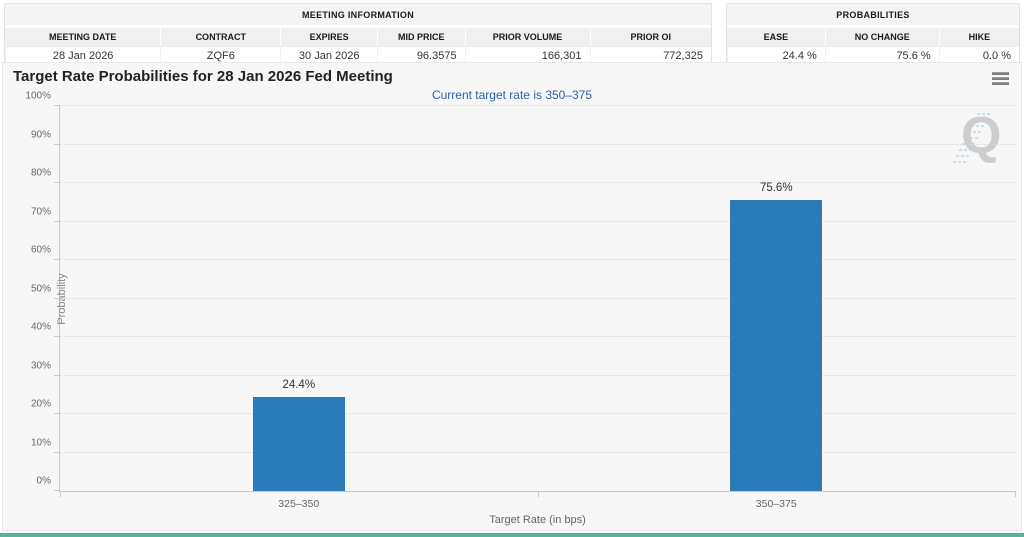  What do you see at coordinates (40, 173) in the screenshot?
I see `y-tick-label-80: 80%` at bounding box center [40, 173].